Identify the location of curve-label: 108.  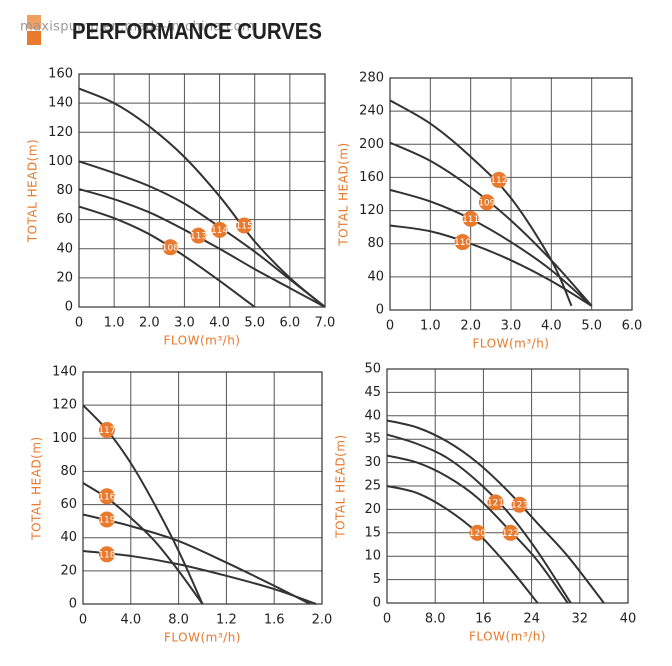
(170, 248).